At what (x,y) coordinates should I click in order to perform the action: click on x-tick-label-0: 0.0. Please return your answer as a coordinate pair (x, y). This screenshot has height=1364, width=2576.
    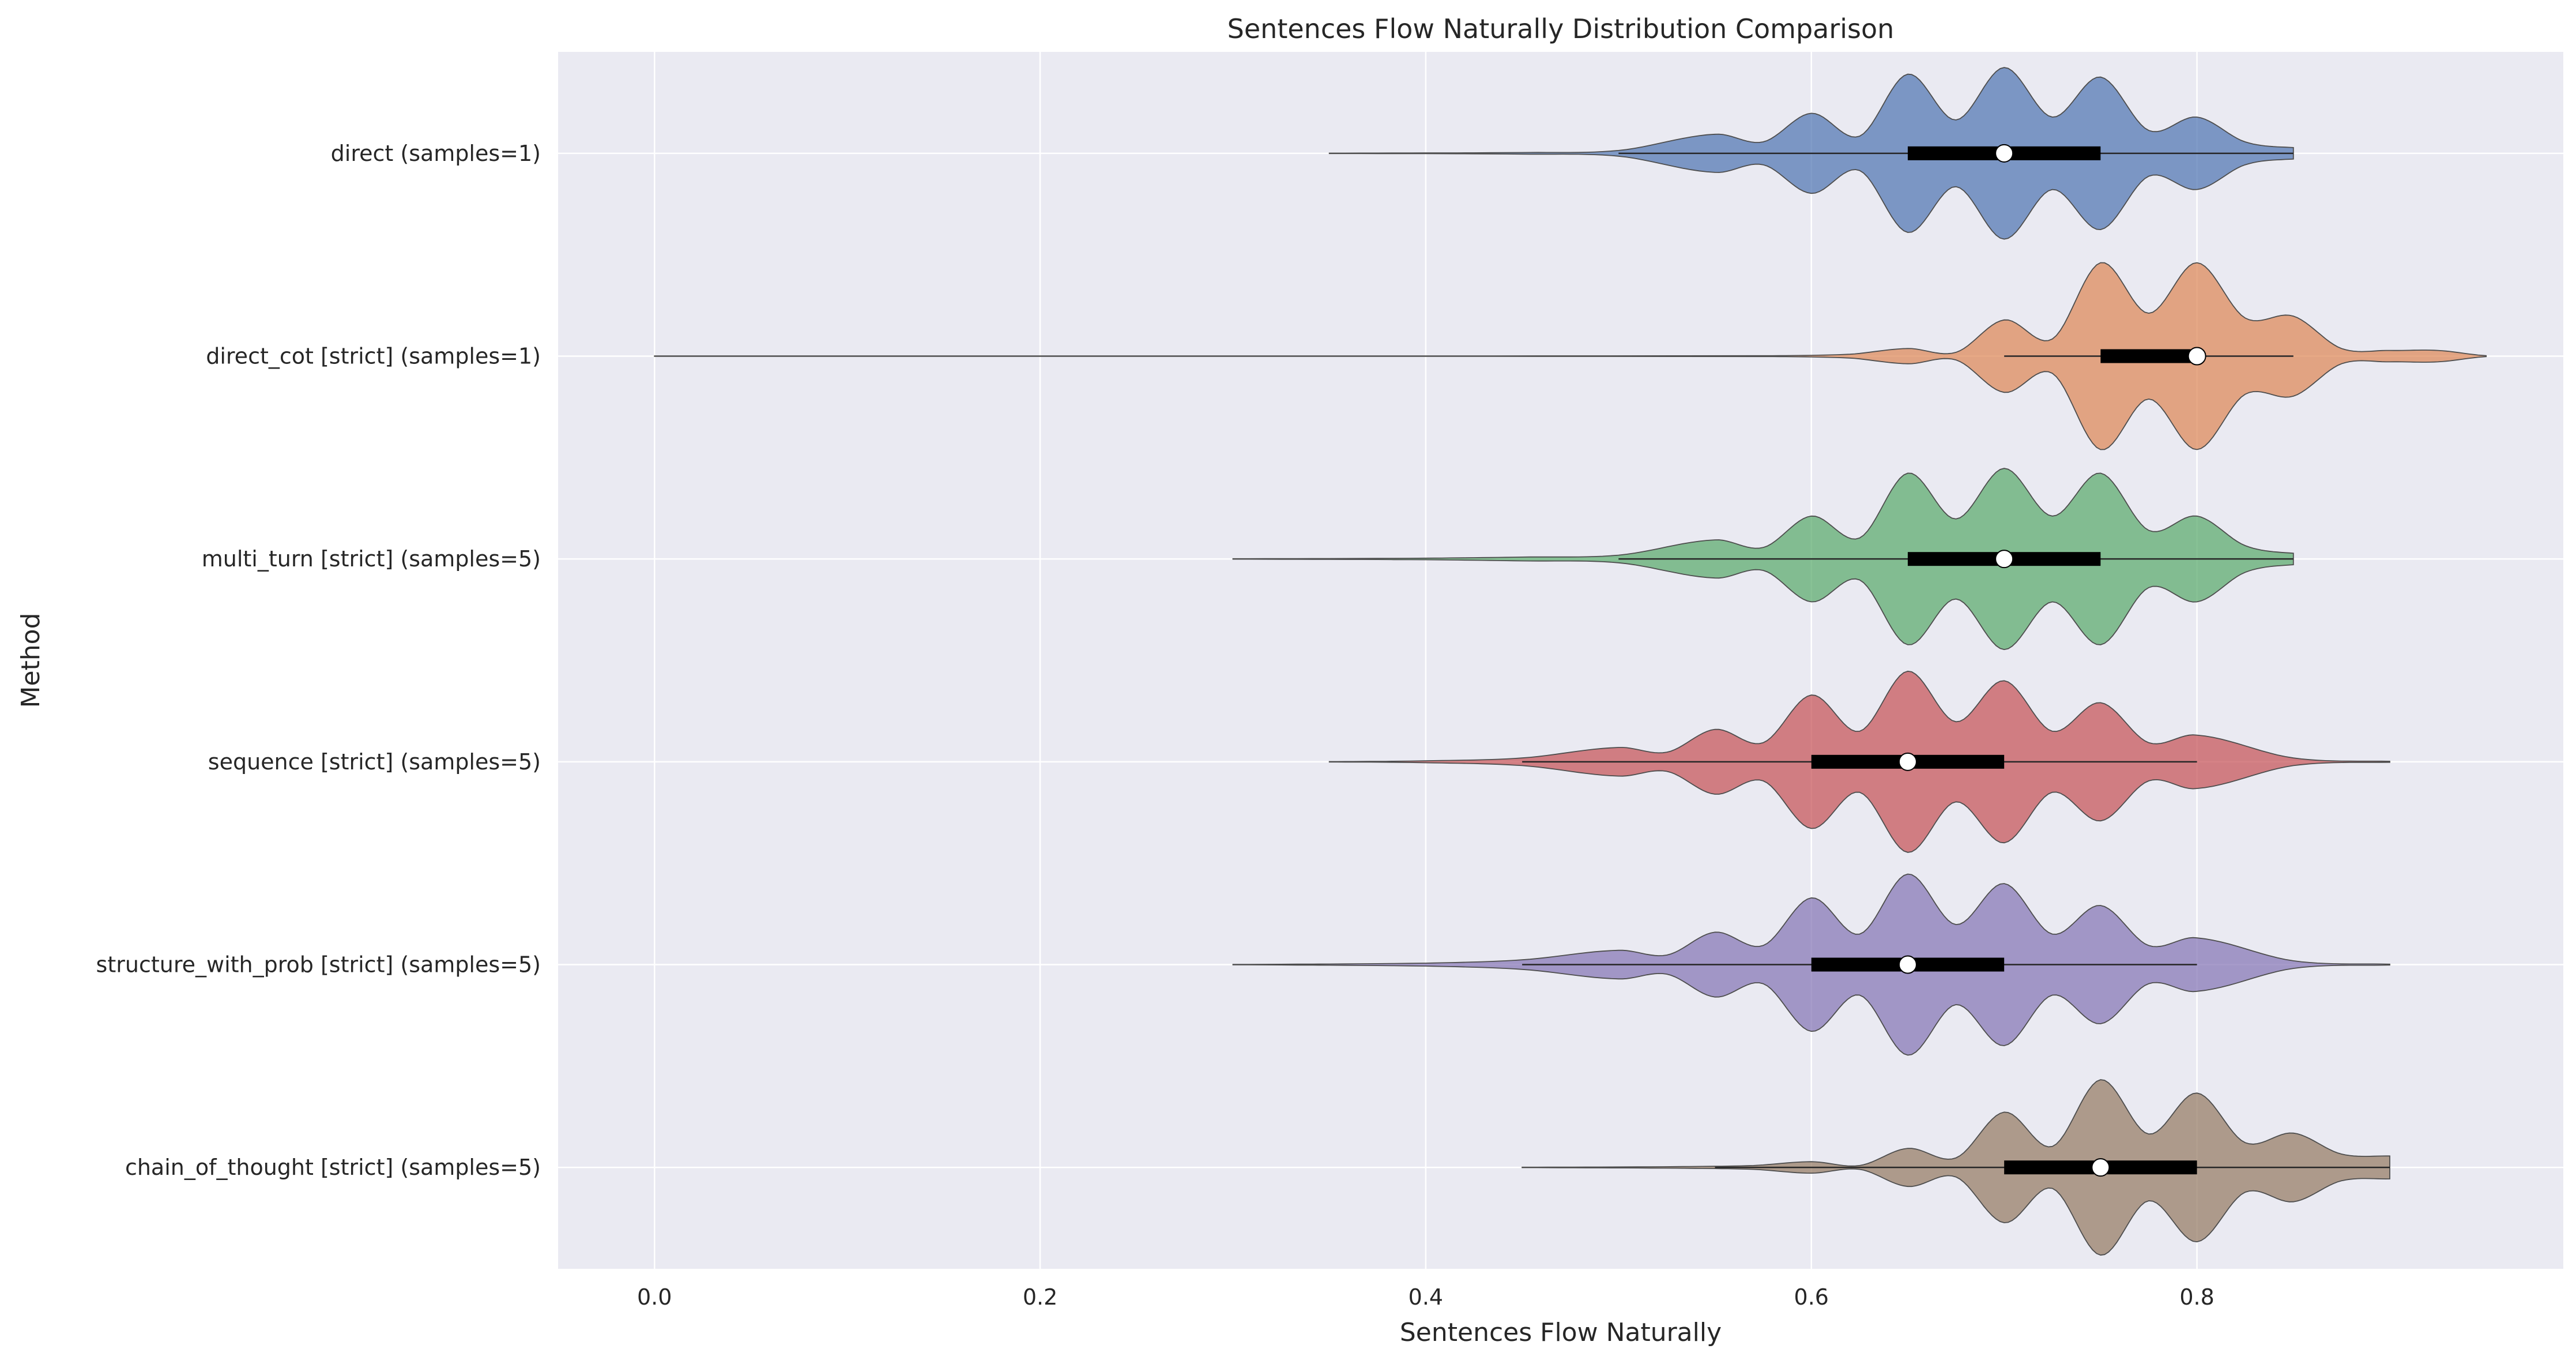
    Looking at the image, I should click on (654, 1297).